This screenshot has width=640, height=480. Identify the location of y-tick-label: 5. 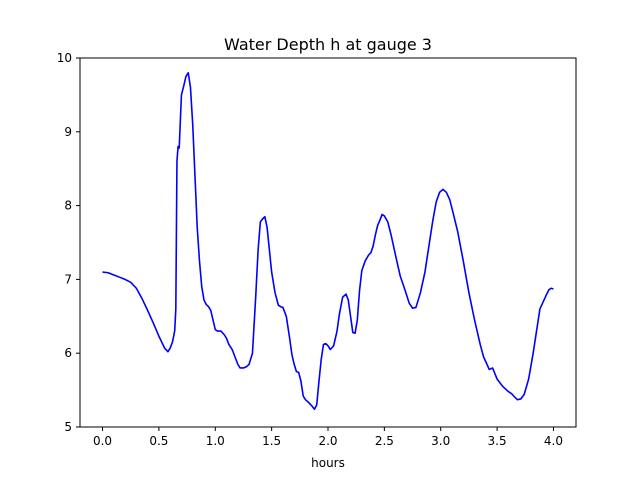
(68, 427).